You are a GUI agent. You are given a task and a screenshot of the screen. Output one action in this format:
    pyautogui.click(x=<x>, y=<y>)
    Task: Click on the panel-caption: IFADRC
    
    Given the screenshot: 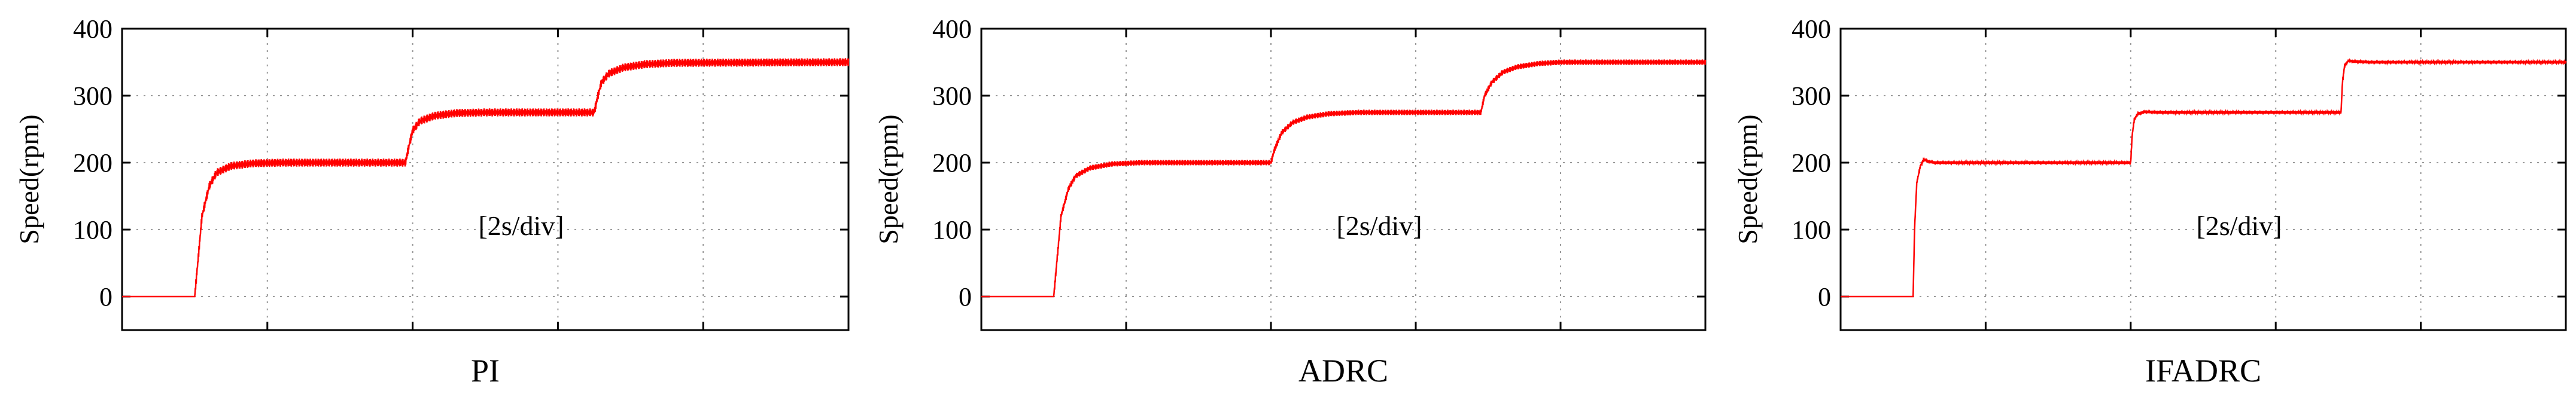 What is the action you would take?
    pyautogui.click(x=2203, y=371)
    